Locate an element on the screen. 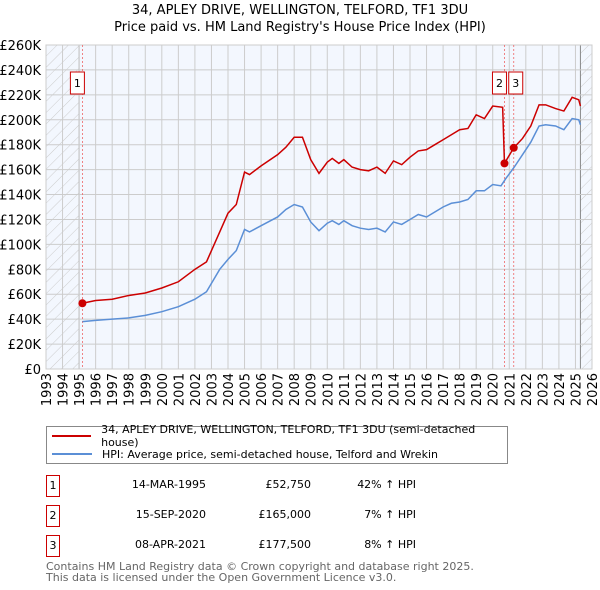 Image resolution: width=600 pixels, height=590 pixels. table-row: 1 14-MAR-1995 £52,750 42% ↑ HPI is located at coordinates (246, 486).